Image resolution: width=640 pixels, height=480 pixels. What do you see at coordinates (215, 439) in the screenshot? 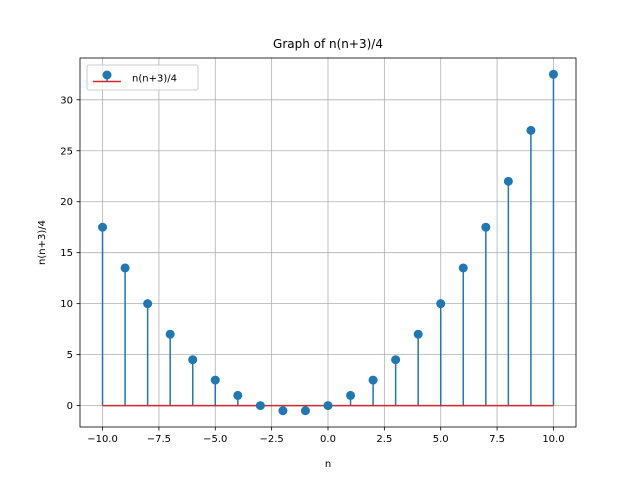
I see `x-tick-label: −5.0` at bounding box center [215, 439].